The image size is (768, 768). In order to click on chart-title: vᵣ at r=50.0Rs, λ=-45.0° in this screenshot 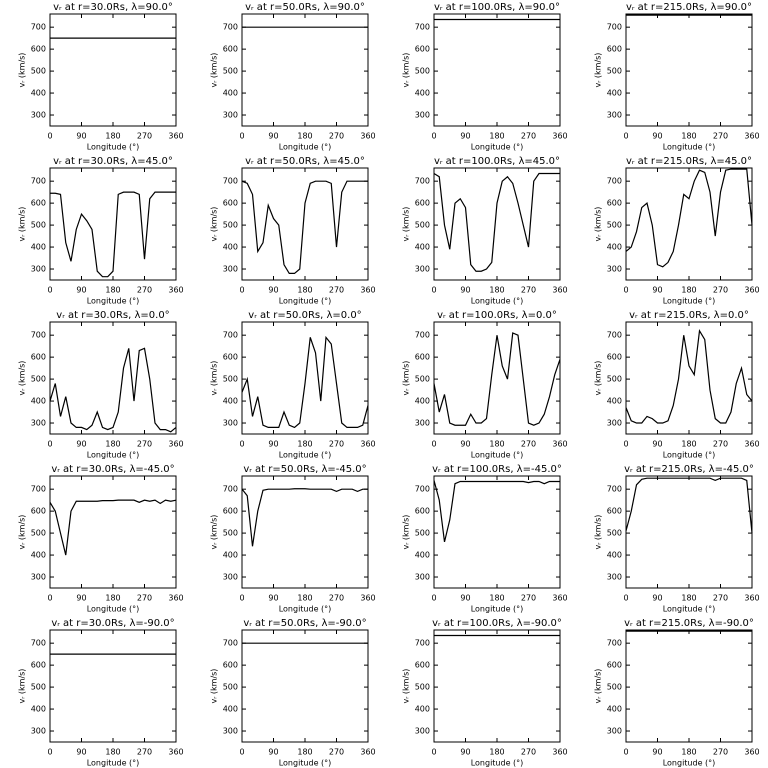, I will do `click(304, 469)`.